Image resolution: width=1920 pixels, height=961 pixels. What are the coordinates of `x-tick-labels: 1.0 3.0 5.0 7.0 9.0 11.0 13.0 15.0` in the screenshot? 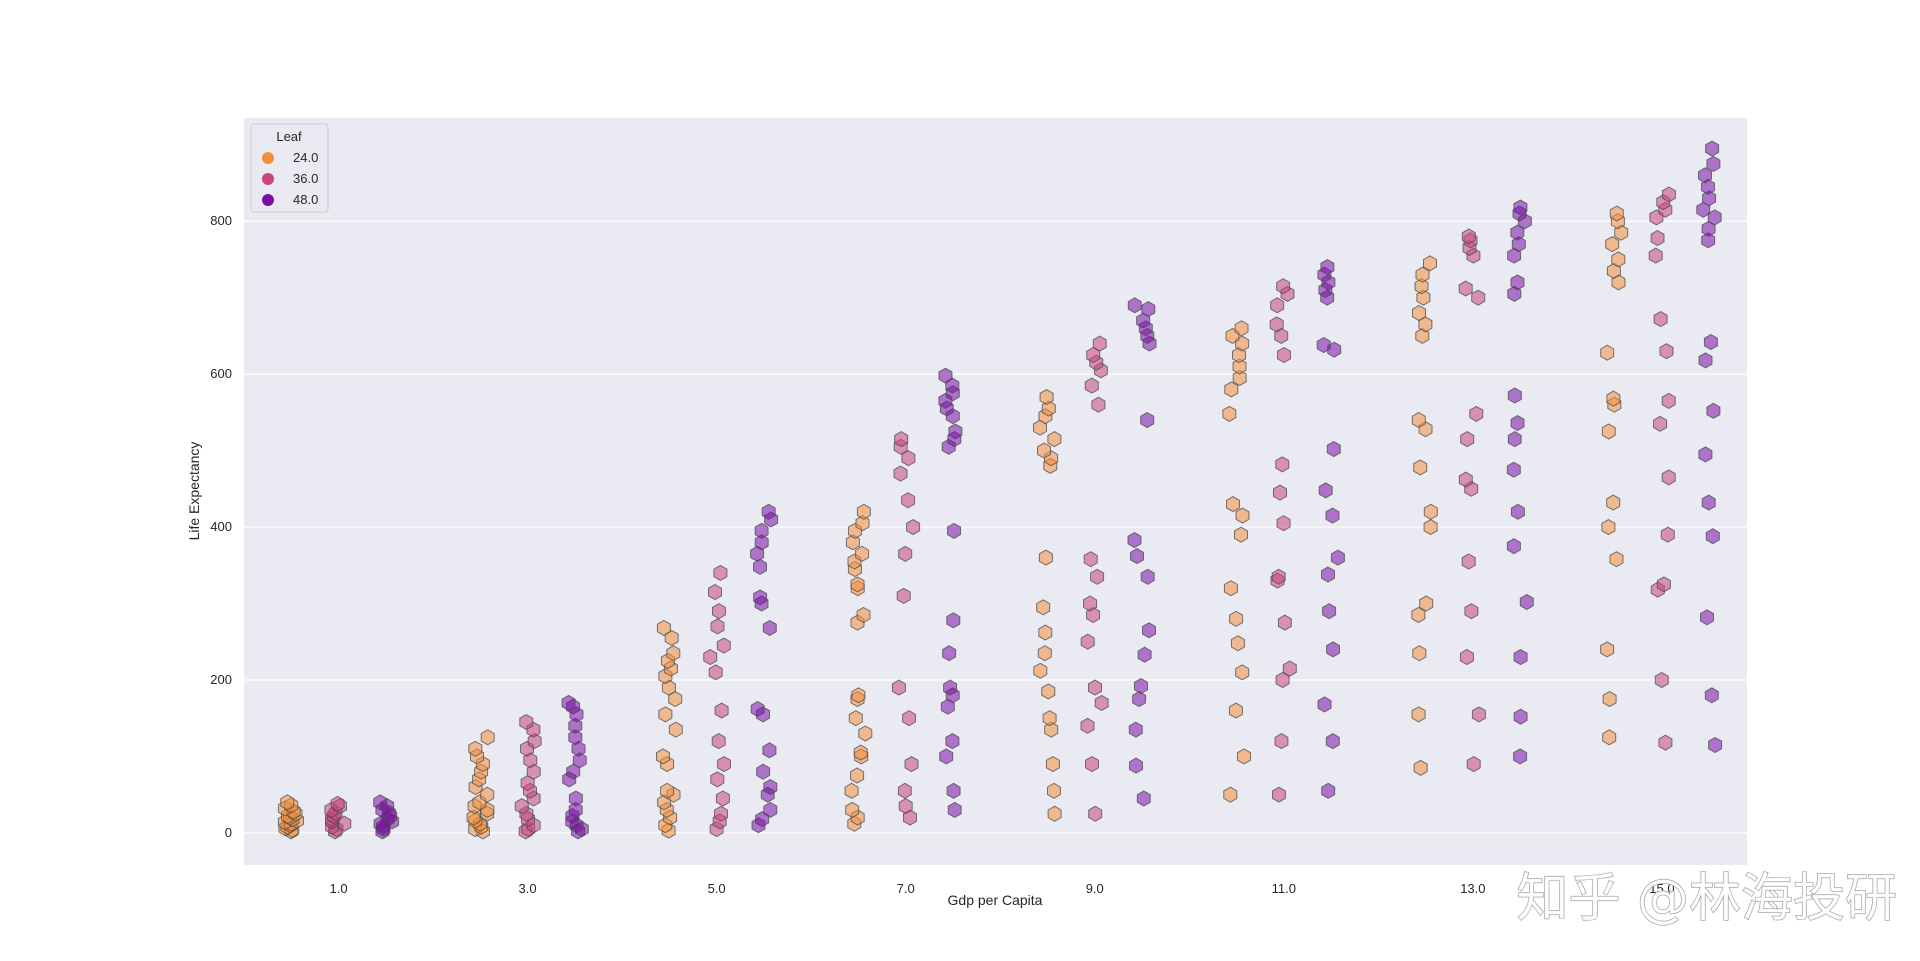 It's located at (1001, 888).